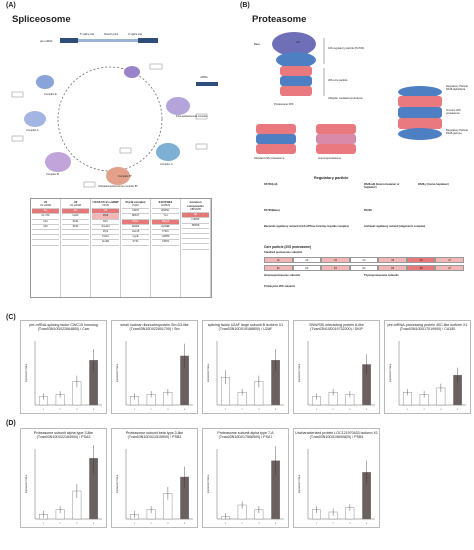  I want to click on complex-b-label: Complex B, so click(52, 174).